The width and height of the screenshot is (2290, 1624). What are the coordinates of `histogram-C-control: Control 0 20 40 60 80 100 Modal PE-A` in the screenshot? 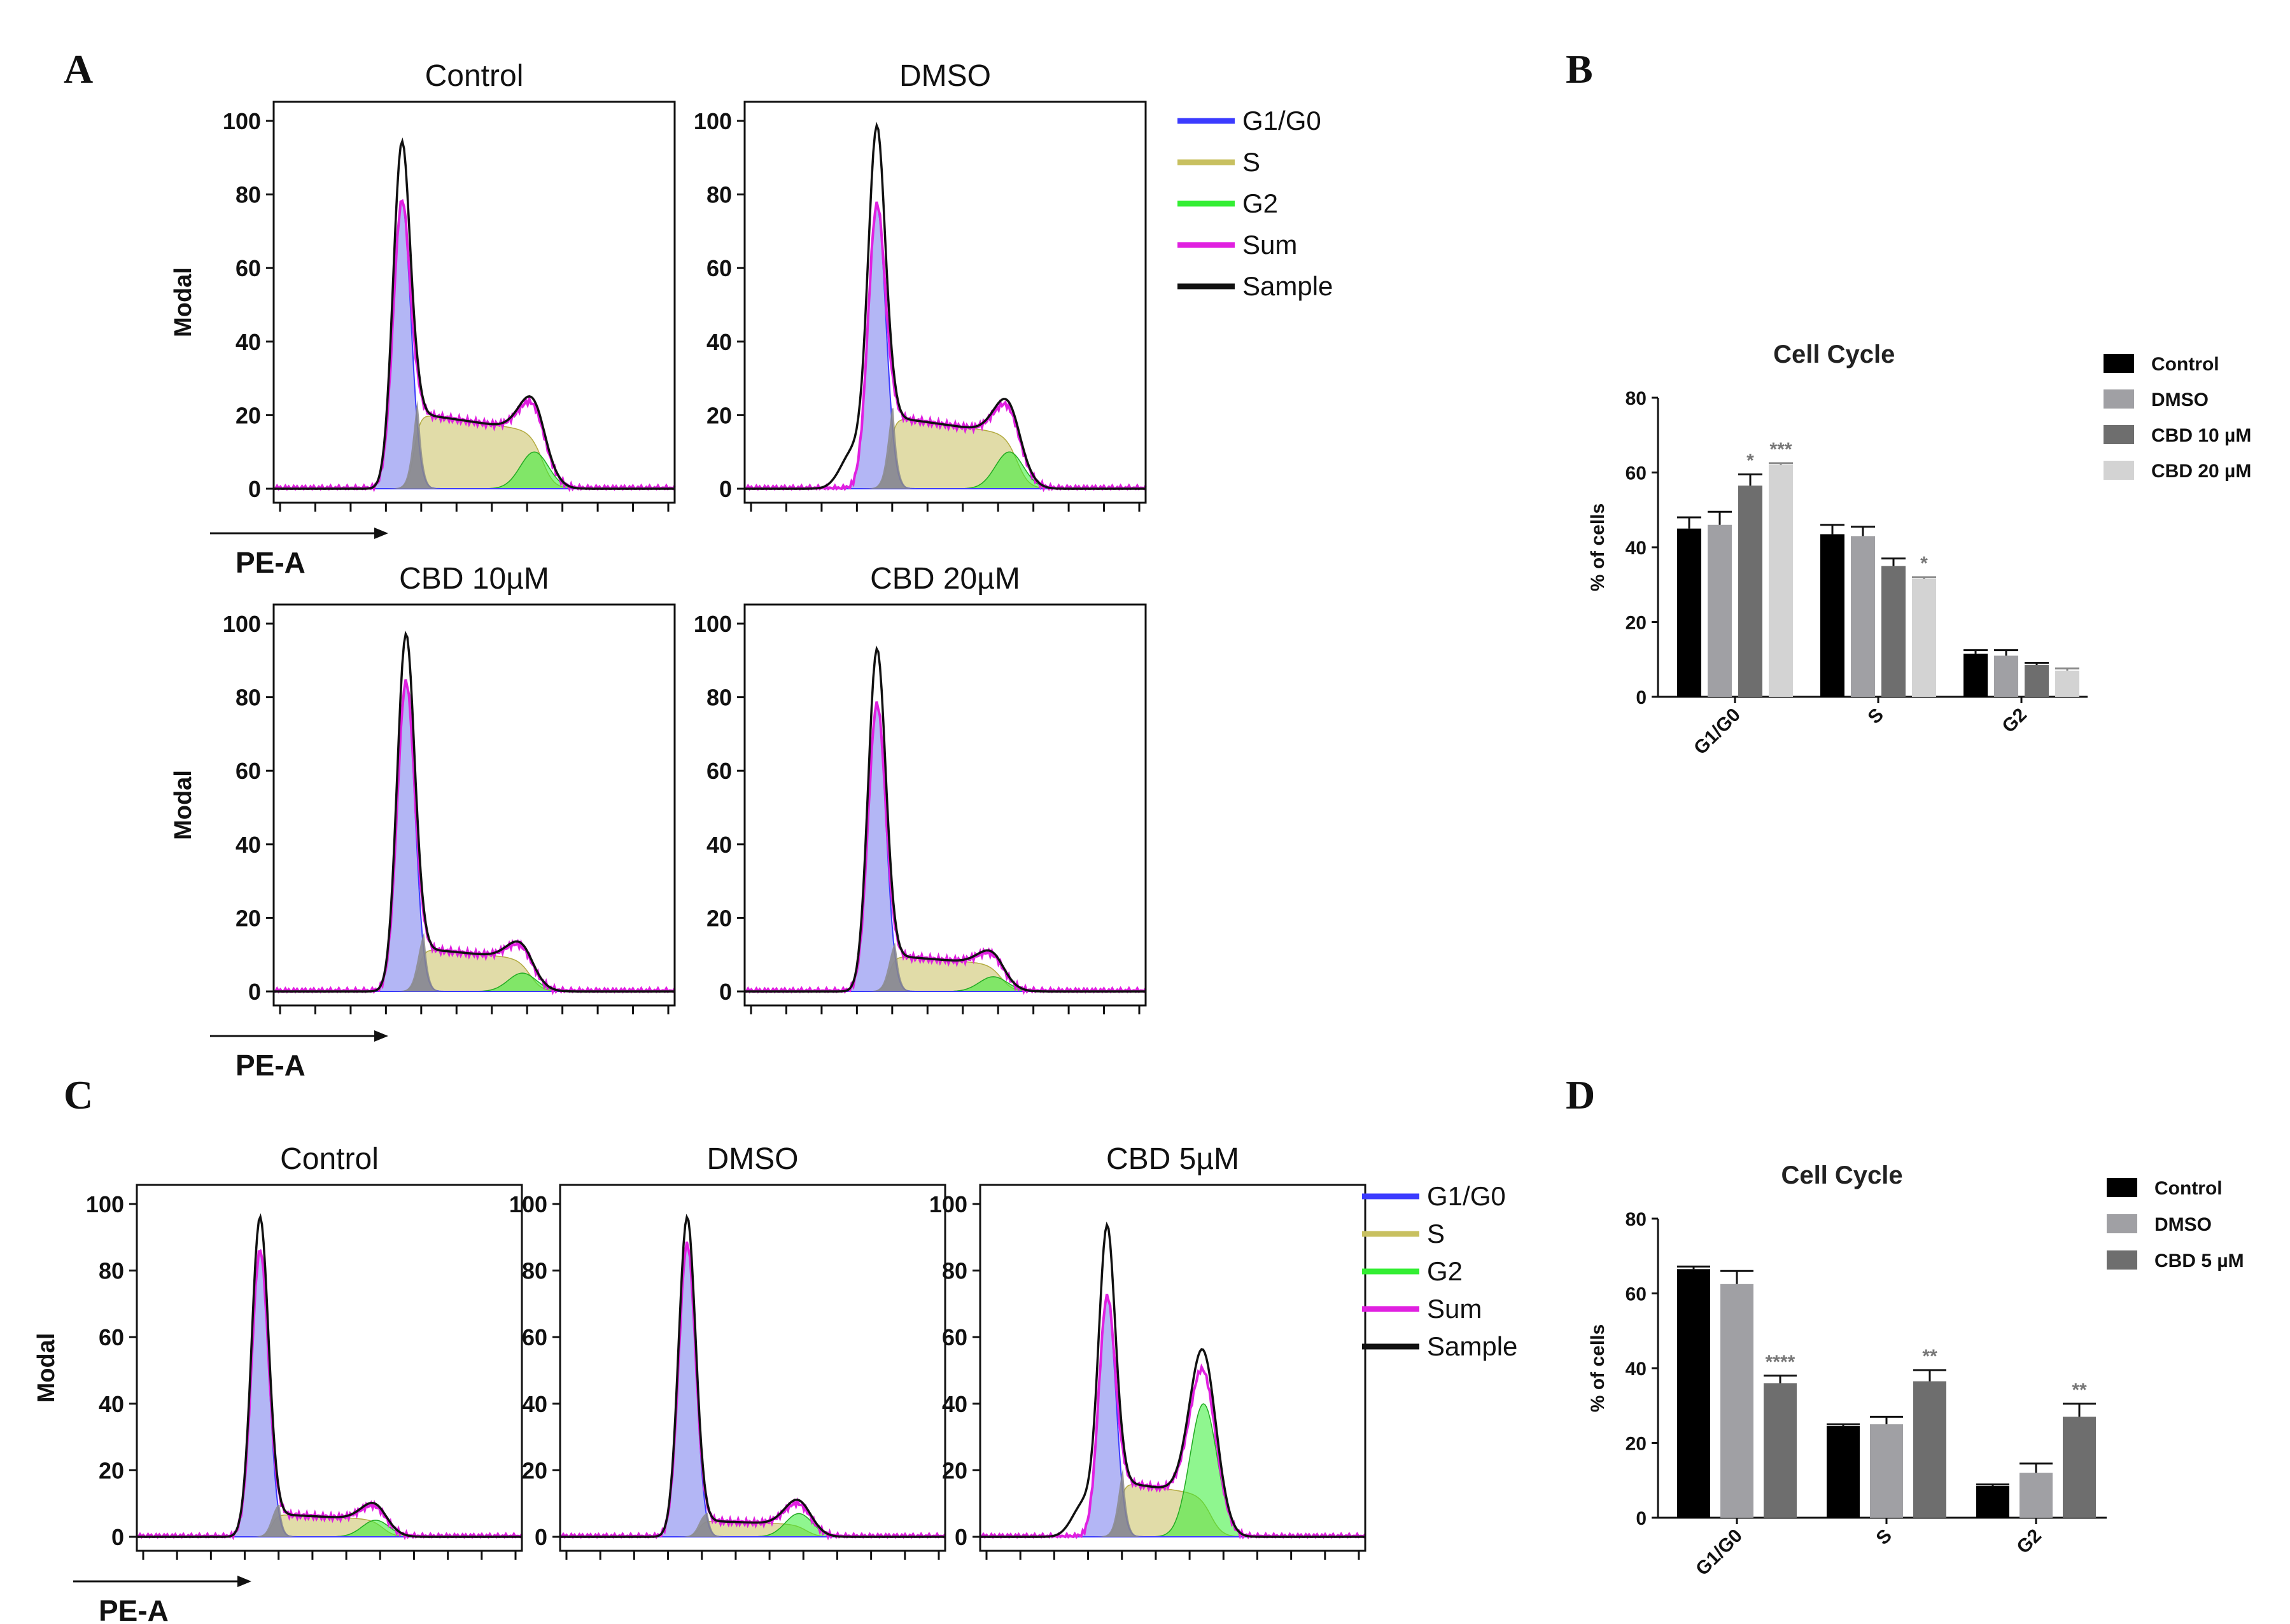 It's located at (278, 1383).